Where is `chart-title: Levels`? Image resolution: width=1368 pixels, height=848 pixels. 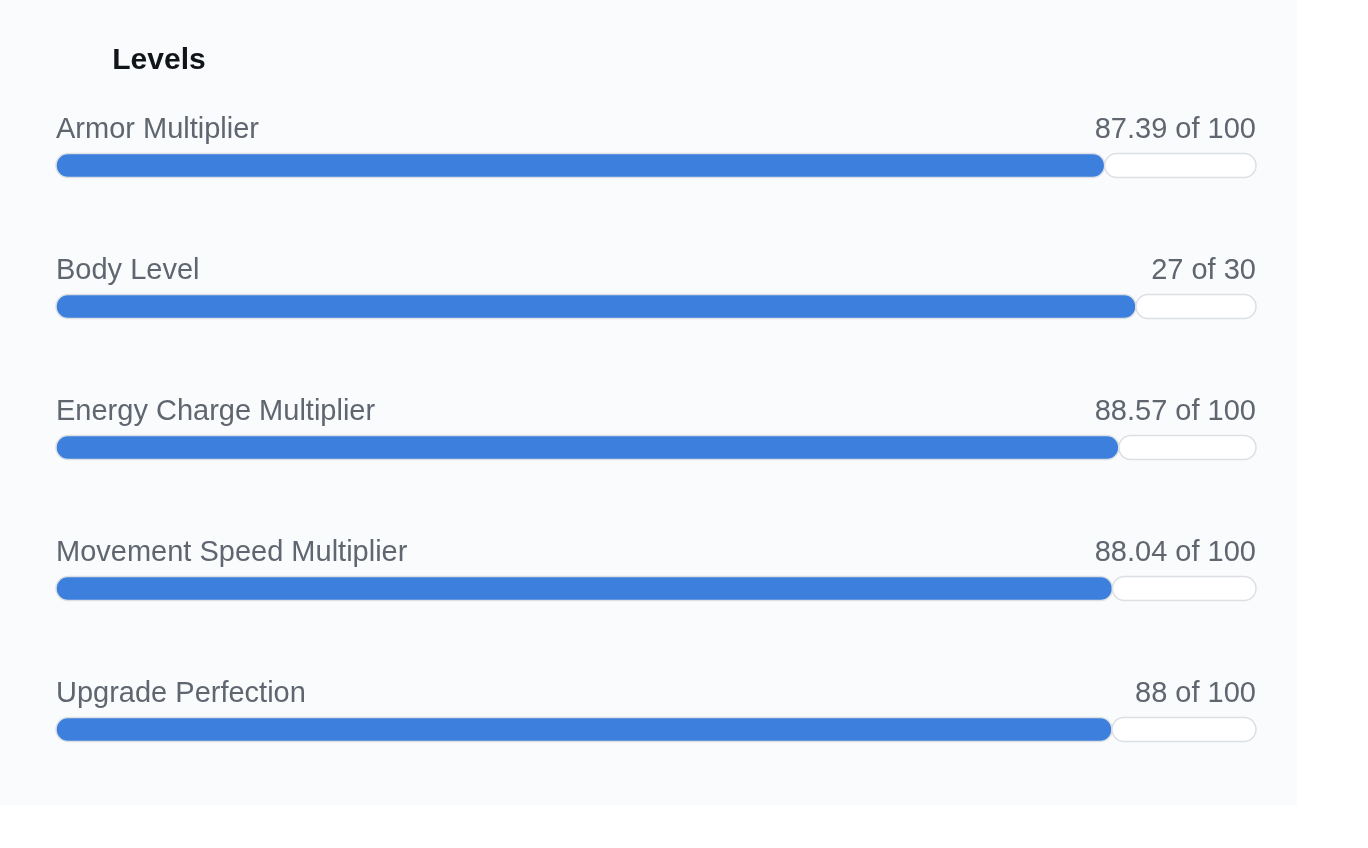
chart-title: Levels is located at coordinates (159, 58).